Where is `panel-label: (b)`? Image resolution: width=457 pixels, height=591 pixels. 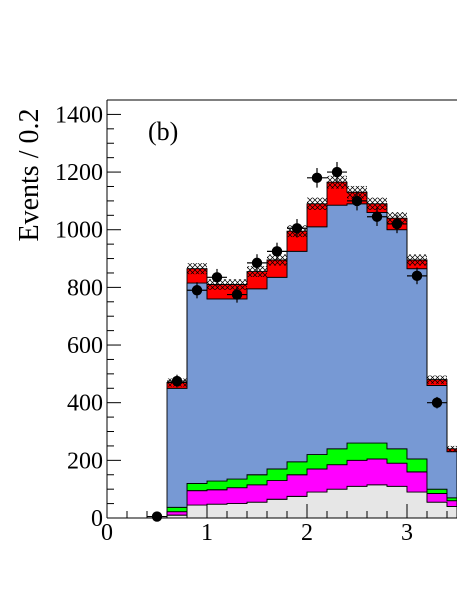 panel-label: (b) is located at coordinates (163, 131).